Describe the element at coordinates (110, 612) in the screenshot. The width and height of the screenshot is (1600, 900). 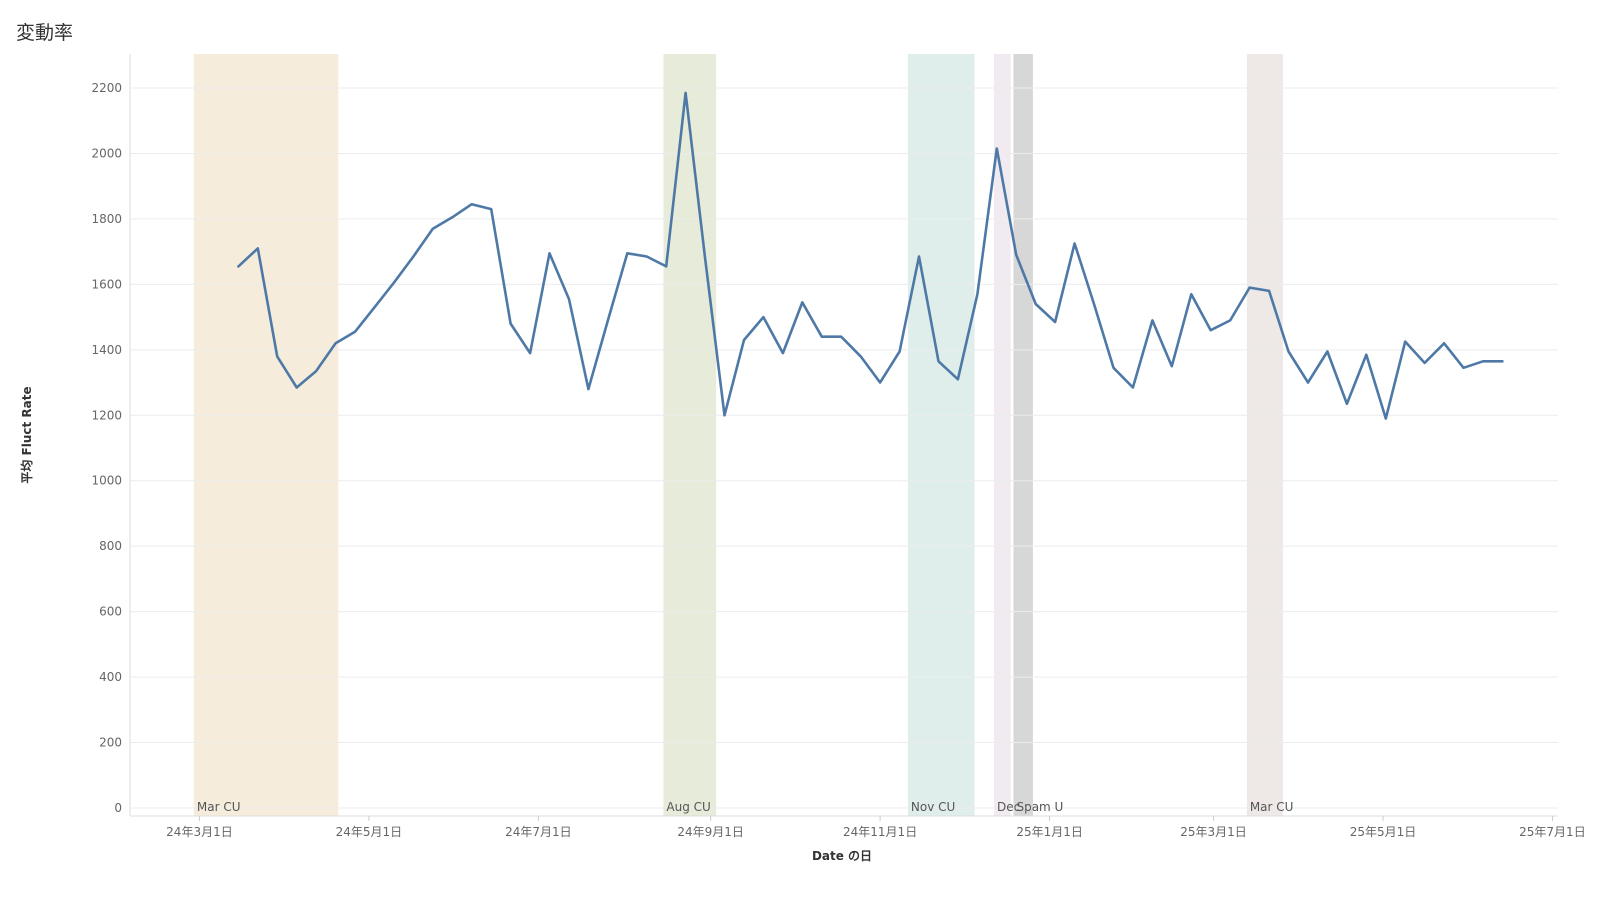
I see `y-tick-600: 600` at that location.